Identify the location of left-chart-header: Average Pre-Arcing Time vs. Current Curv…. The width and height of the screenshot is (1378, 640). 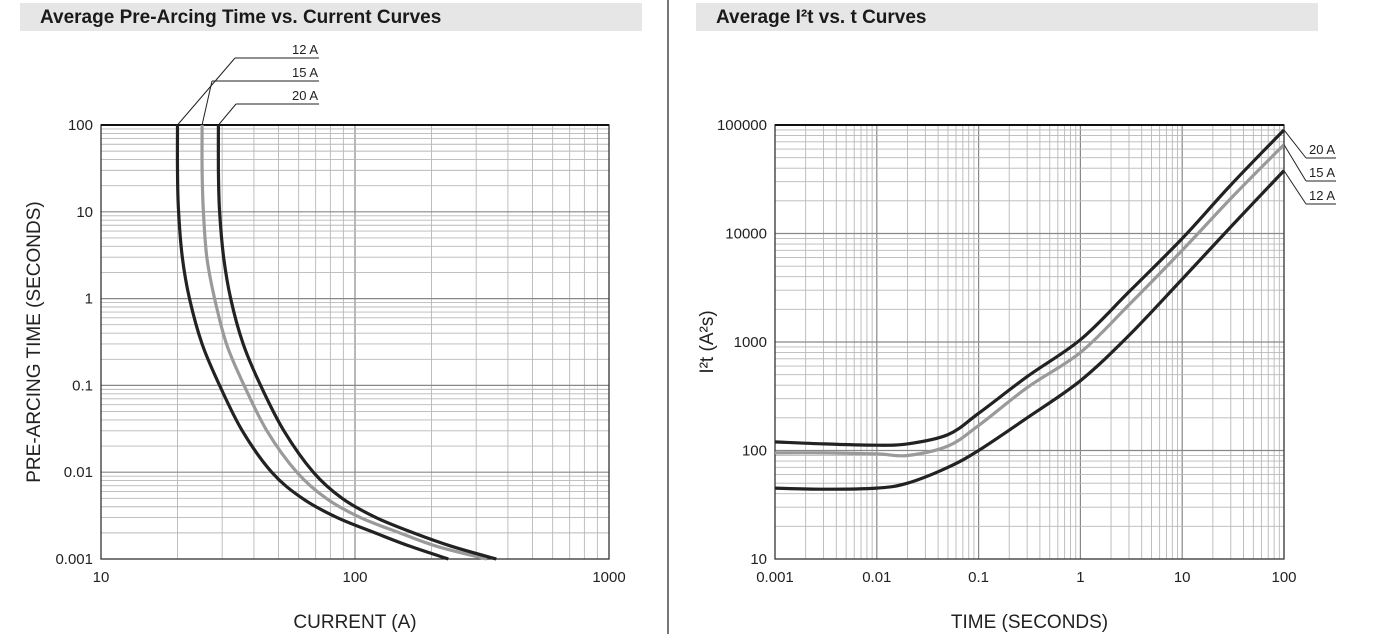
(331, 17).